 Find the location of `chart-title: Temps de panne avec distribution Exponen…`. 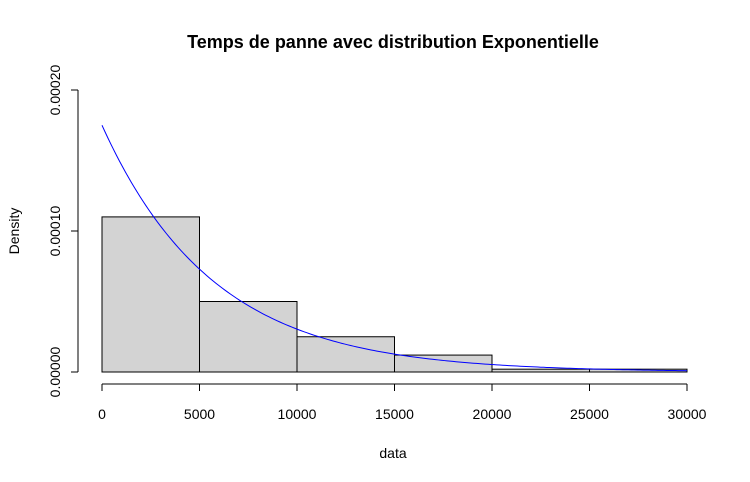

chart-title: Temps de panne avec distribution Exponen… is located at coordinates (393, 42).